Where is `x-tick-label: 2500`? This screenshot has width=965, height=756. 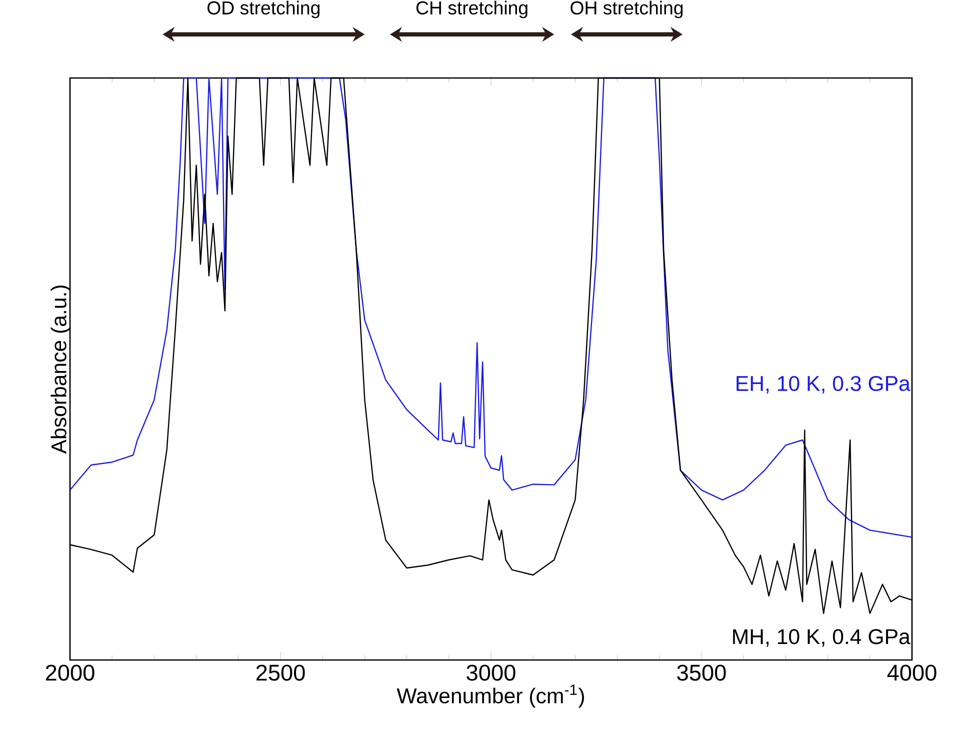 x-tick-label: 2500 is located at coordinates (280, 672).